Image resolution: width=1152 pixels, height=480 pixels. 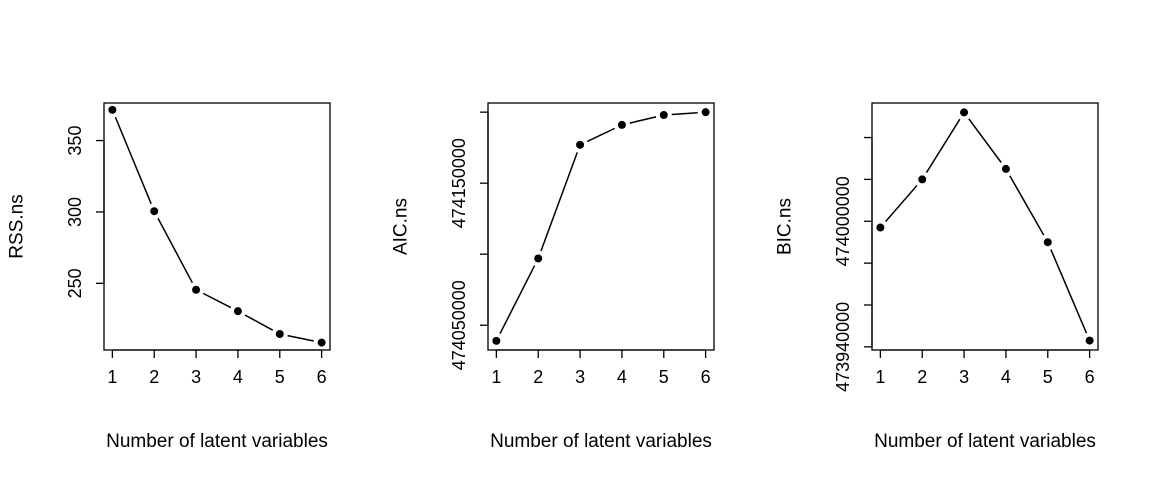 What do you see at coordinates (401, 226) in the screenshot?
I see `y-axis-label: AIC.ns` at bounding box center [401, 226].